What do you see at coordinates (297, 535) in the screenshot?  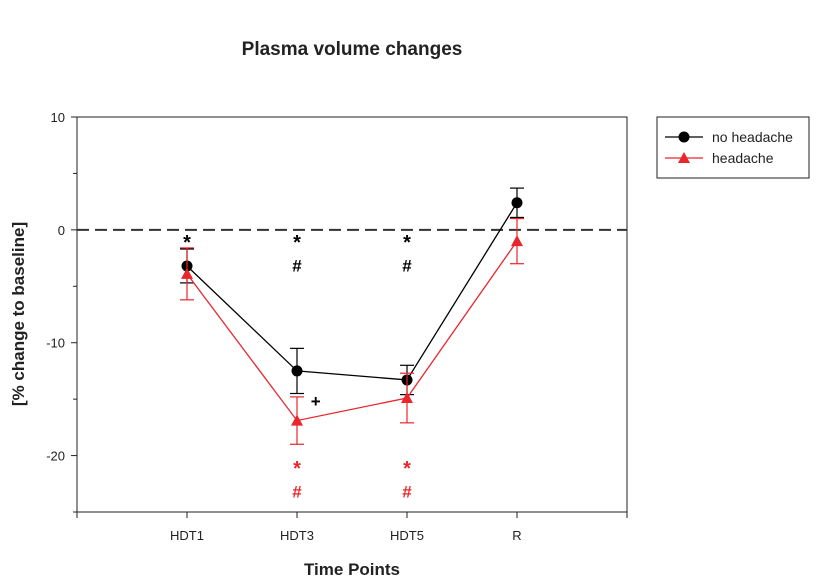 I see `x-tick-label: HDT3` at bounding box center [297, 535].